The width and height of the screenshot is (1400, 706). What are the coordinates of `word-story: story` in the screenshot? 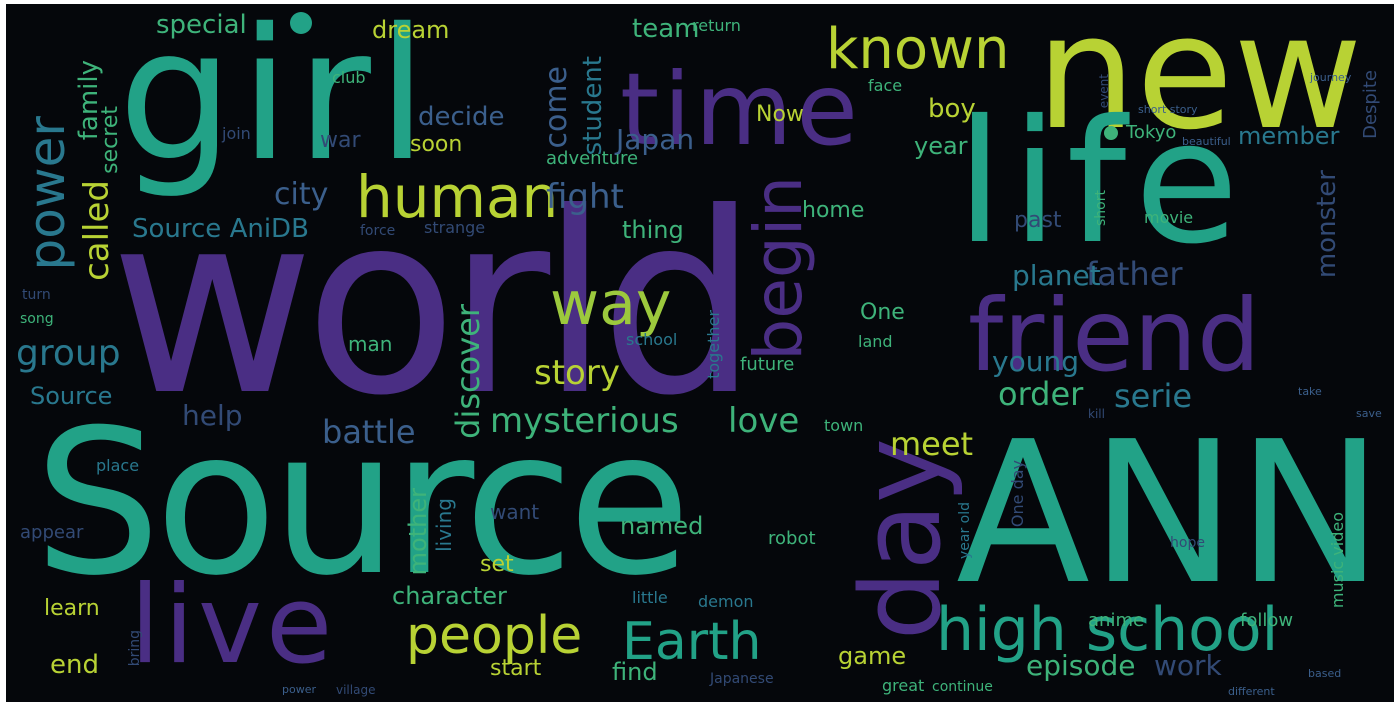 It's located at (577, 373).